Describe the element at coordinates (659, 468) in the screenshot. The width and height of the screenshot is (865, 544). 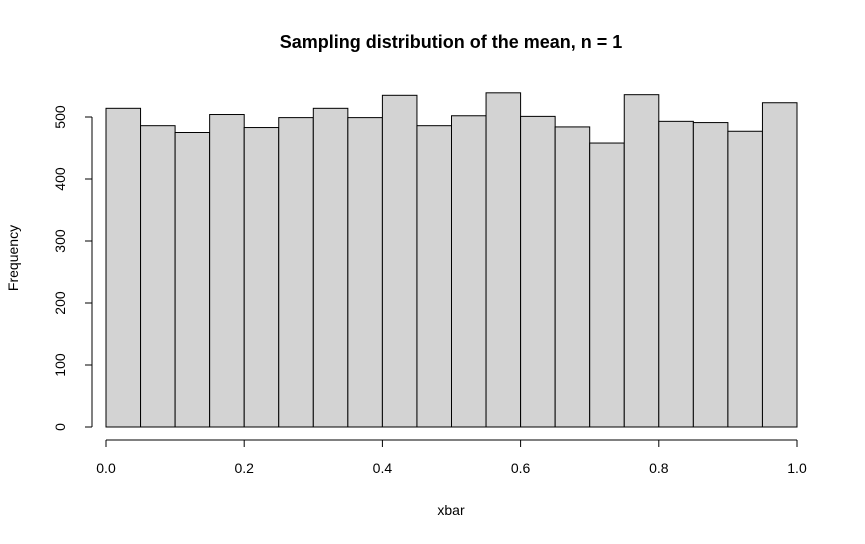
I see `x-tick-label: 0.8` at that location.